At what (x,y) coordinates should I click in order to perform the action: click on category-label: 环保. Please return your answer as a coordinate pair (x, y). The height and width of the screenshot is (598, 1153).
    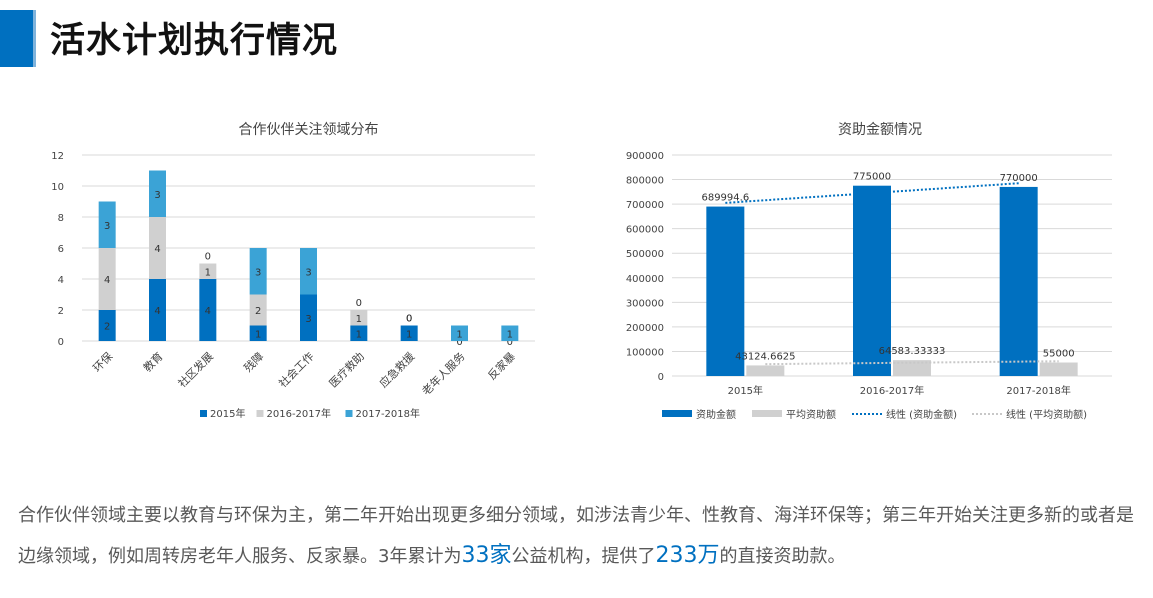
    Looking at the image, I should click on (102, 361).